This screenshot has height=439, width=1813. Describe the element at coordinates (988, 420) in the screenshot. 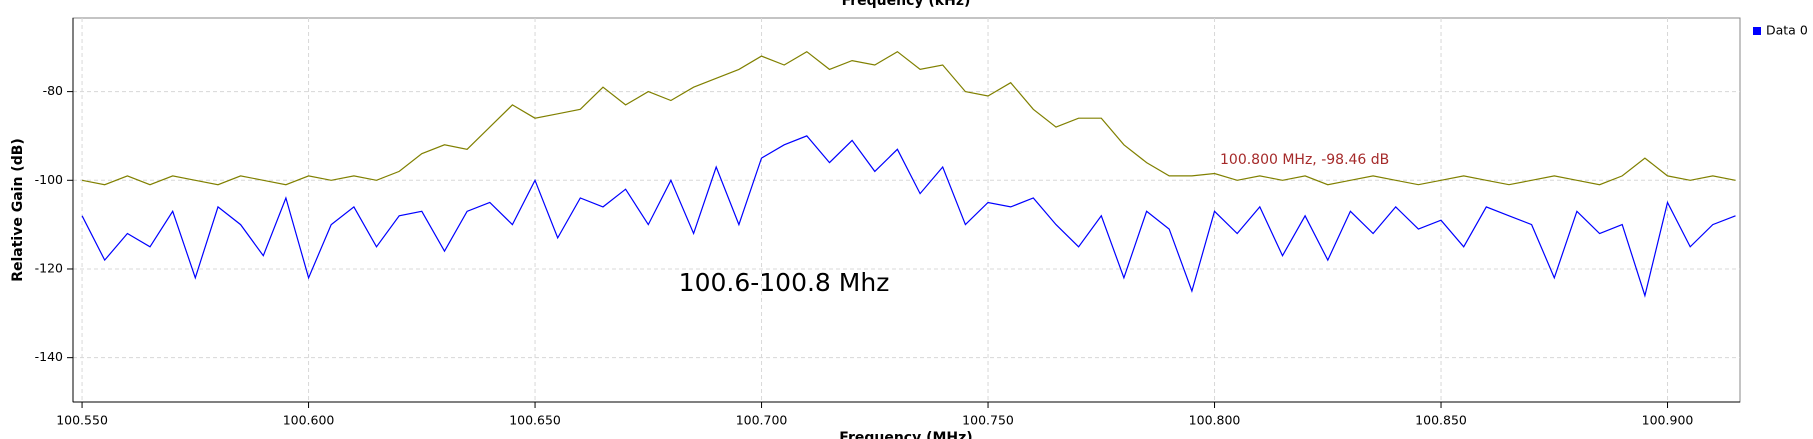

I see `x-tick-label: 100.750` at that location.